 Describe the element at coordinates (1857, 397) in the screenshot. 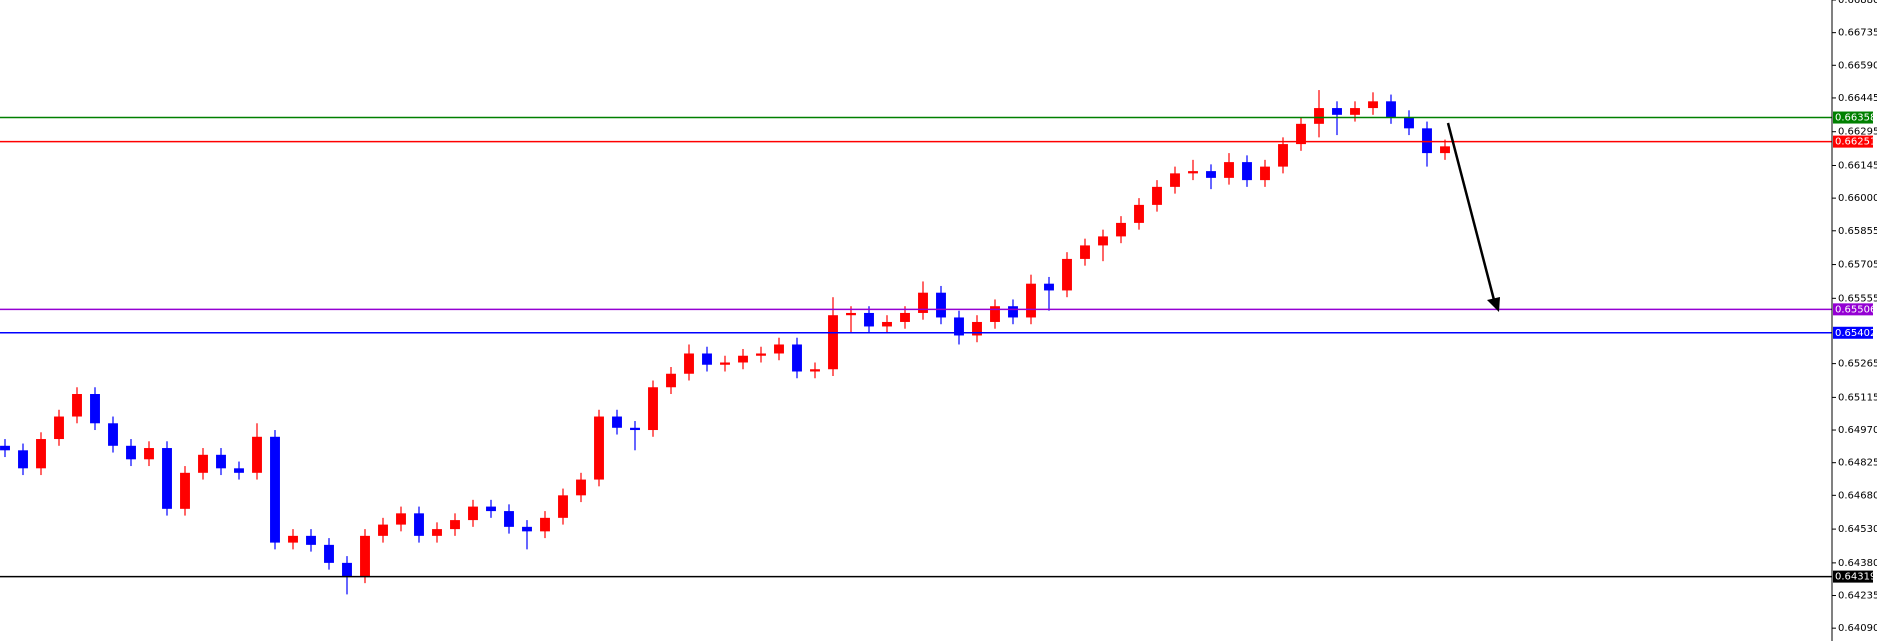

I see `y-tick-label: 0.65115` at that location.